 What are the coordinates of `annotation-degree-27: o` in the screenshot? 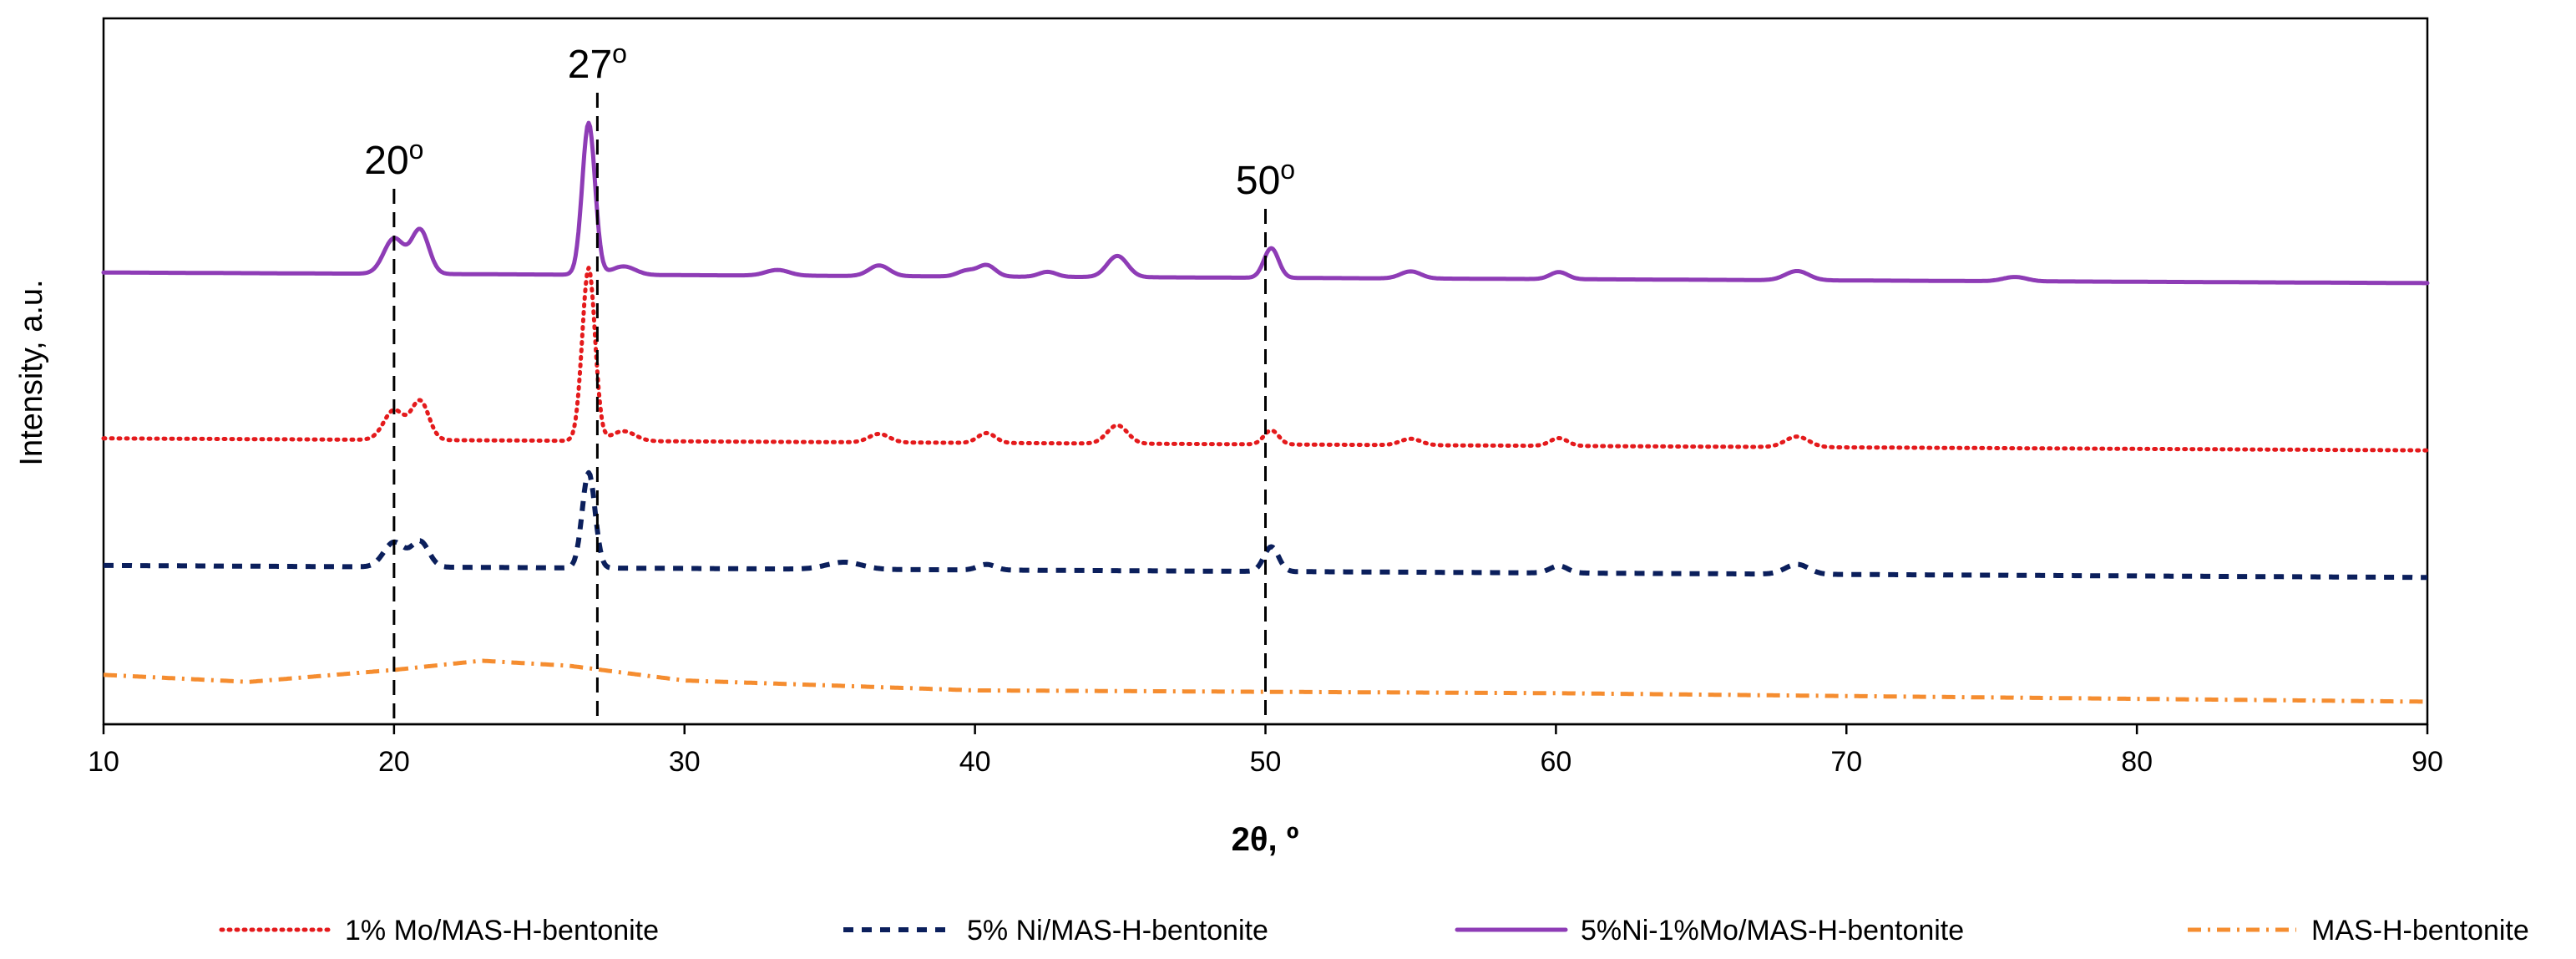 It's located at (619, 53).